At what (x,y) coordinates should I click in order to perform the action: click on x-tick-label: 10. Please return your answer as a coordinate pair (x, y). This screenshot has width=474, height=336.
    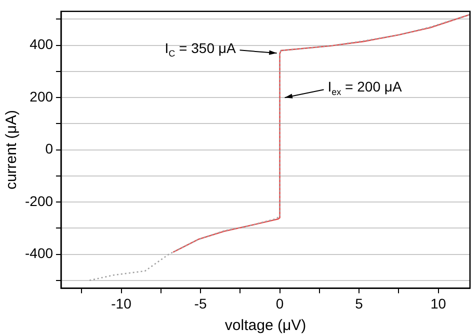
    Looking at the image, I should click on (438, 303).